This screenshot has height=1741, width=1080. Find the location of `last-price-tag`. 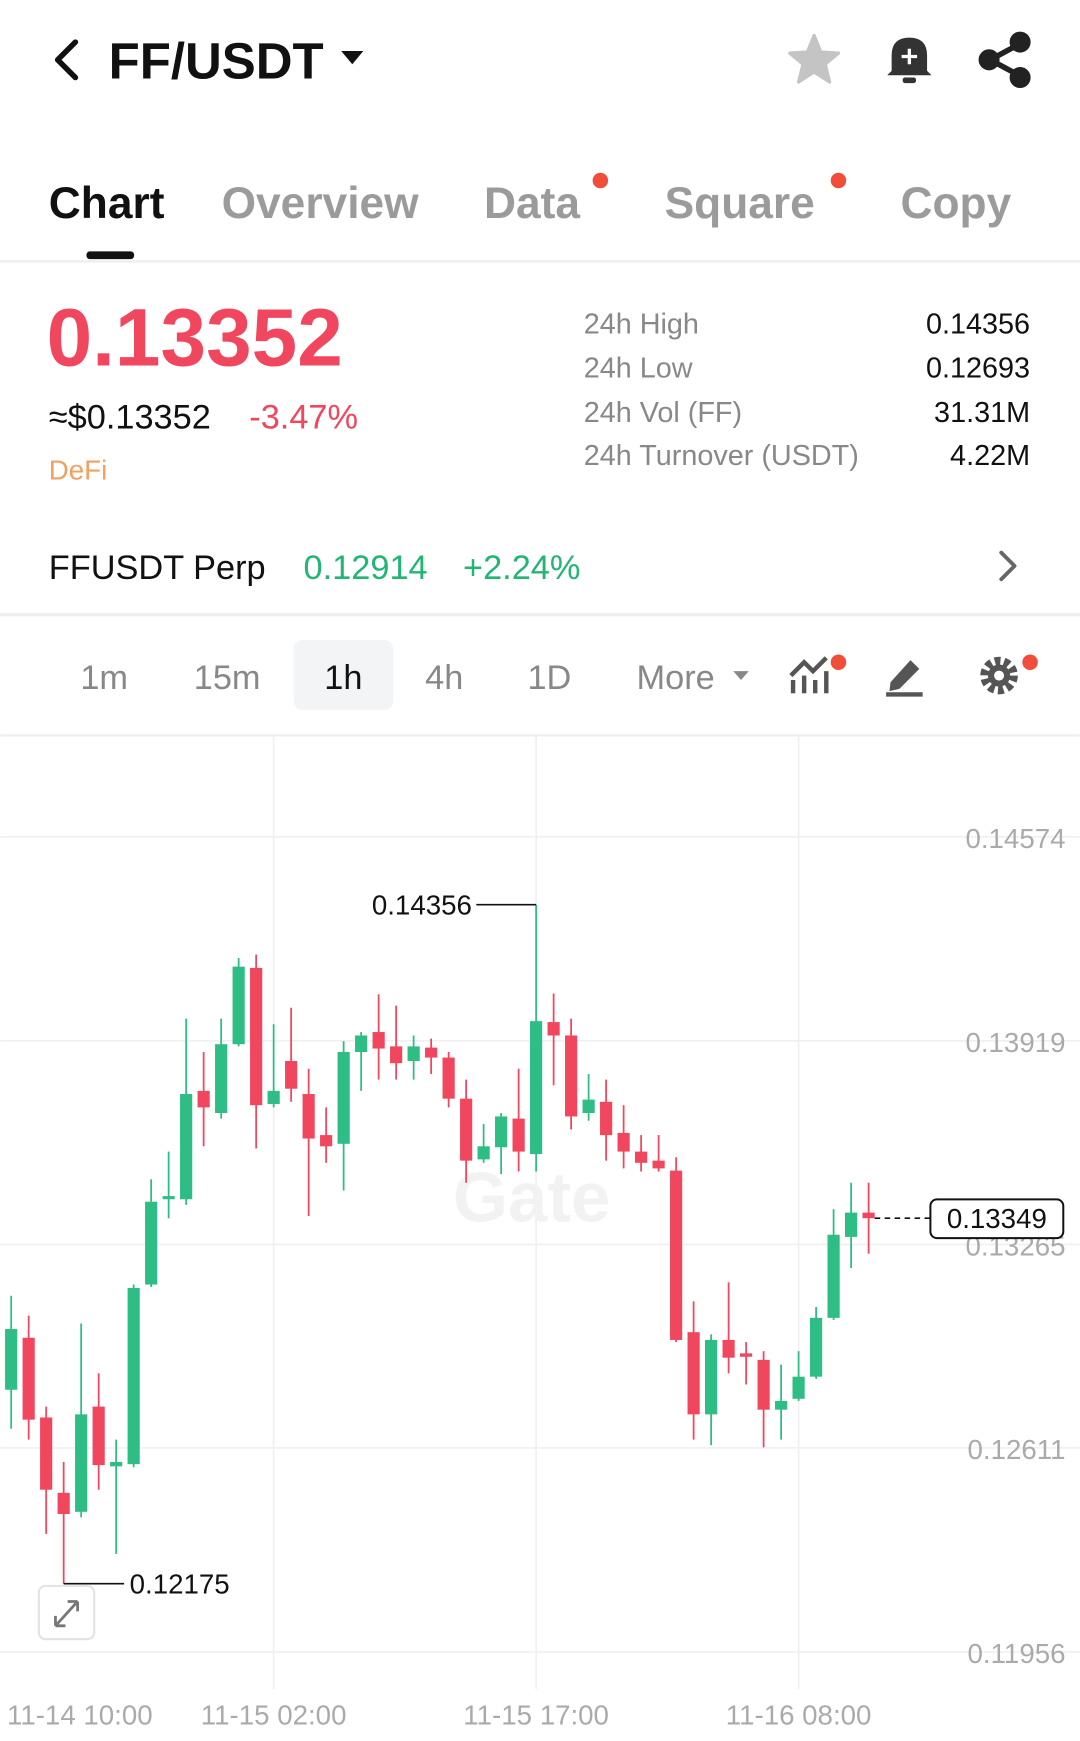

last-price-tag is located at coordinates (997, 1219).